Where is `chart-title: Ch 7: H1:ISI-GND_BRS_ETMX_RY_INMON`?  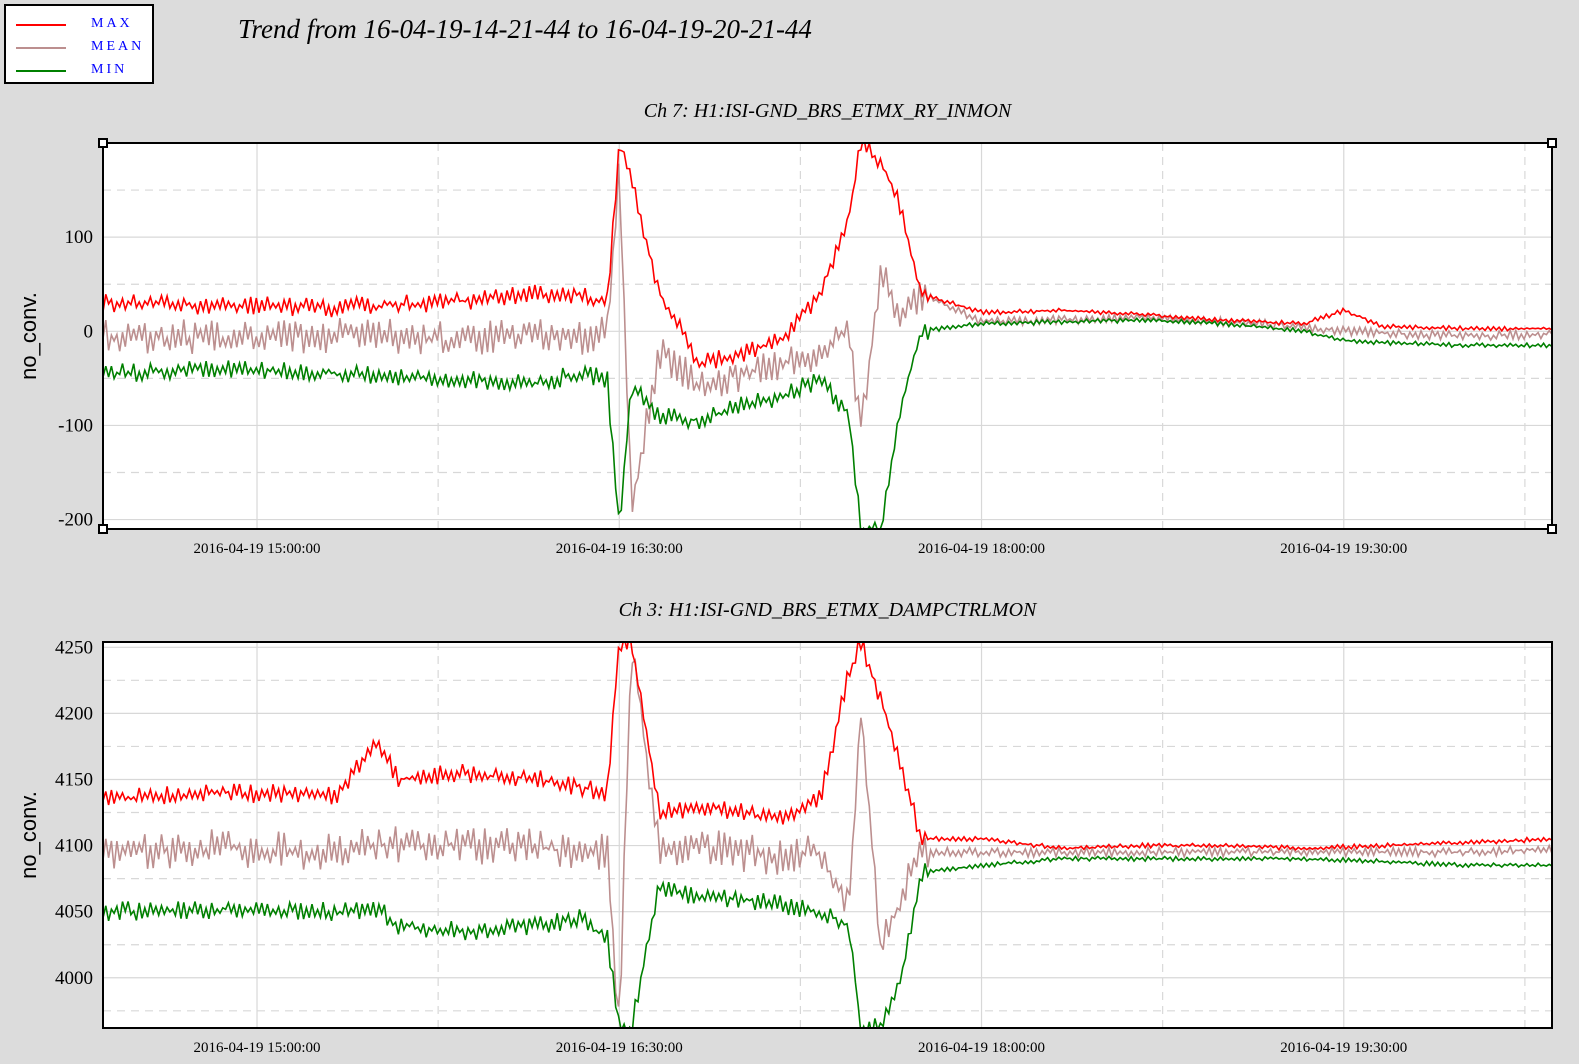
chart-title: Ch 7: H1:ISI-GND_BRS_ETMX_RY_INMON is located at coordinates (828, 111).